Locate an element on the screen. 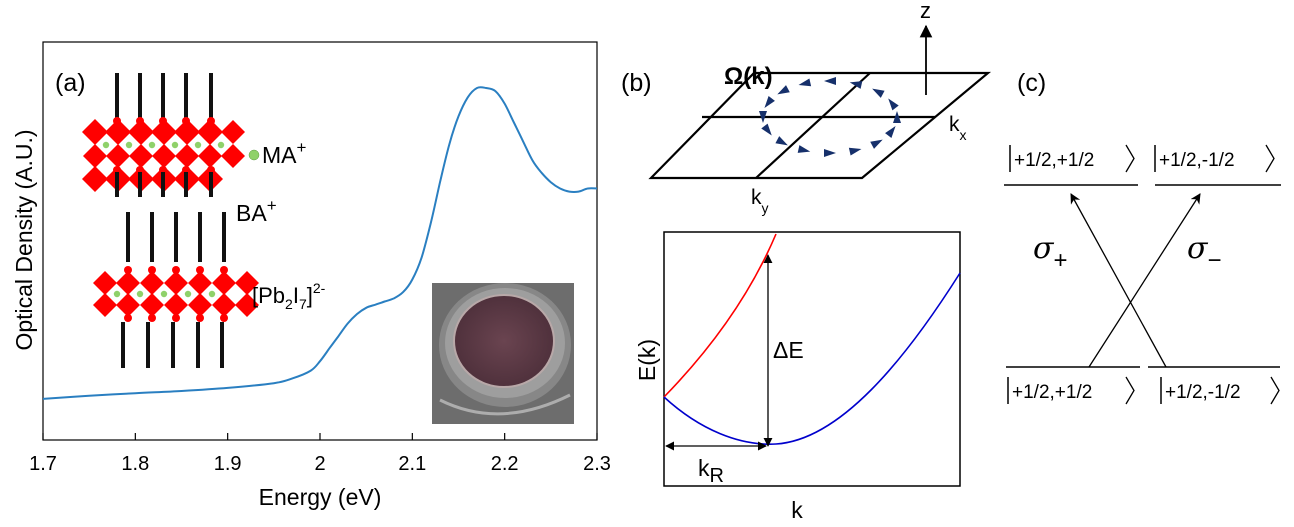 The width and height of the screenshot is (1294, 527). ket-top-left: +1/2,+1/2 is located at coordinates (1072, 158).